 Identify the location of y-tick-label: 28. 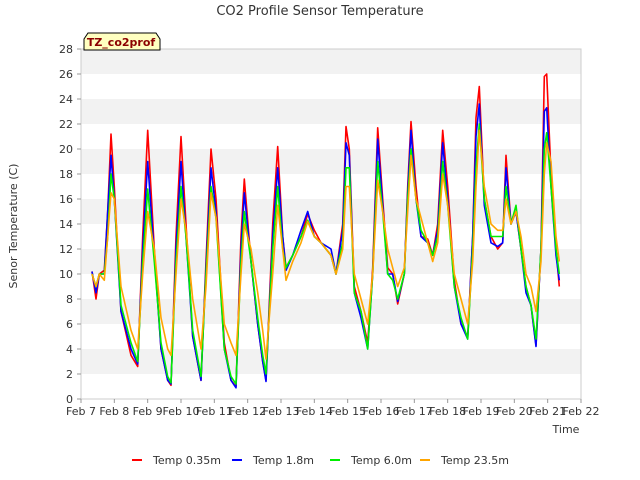
(66, 49).